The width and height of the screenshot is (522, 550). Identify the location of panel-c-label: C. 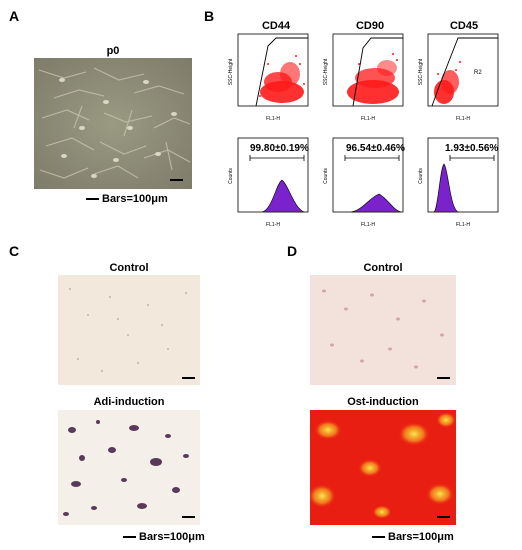
(14, 251).